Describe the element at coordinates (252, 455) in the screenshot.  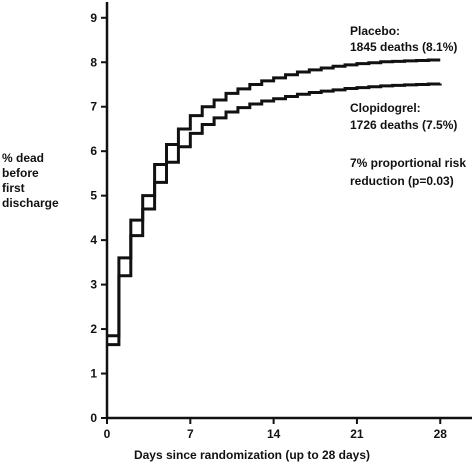
I see `x-axis-title: Days since randomization (up to 28 days)` at that location.